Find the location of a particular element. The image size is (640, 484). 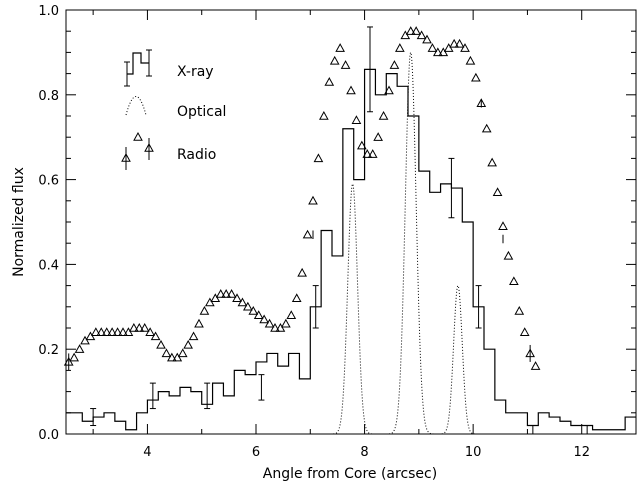

legend-xray-label: X-ray is located at coordinates (195, 72).